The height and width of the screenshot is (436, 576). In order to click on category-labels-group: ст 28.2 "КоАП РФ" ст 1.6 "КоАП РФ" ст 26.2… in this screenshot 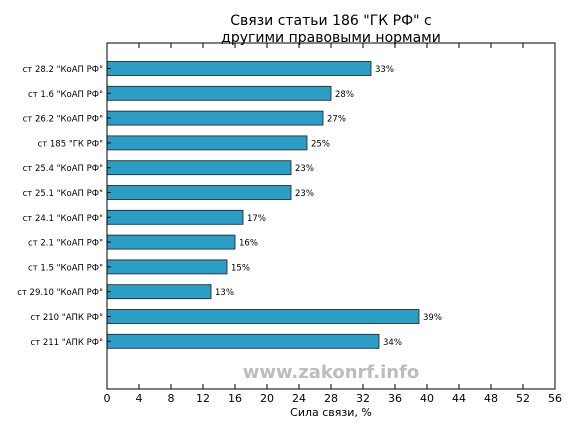, I will do `click(64, 206)`.